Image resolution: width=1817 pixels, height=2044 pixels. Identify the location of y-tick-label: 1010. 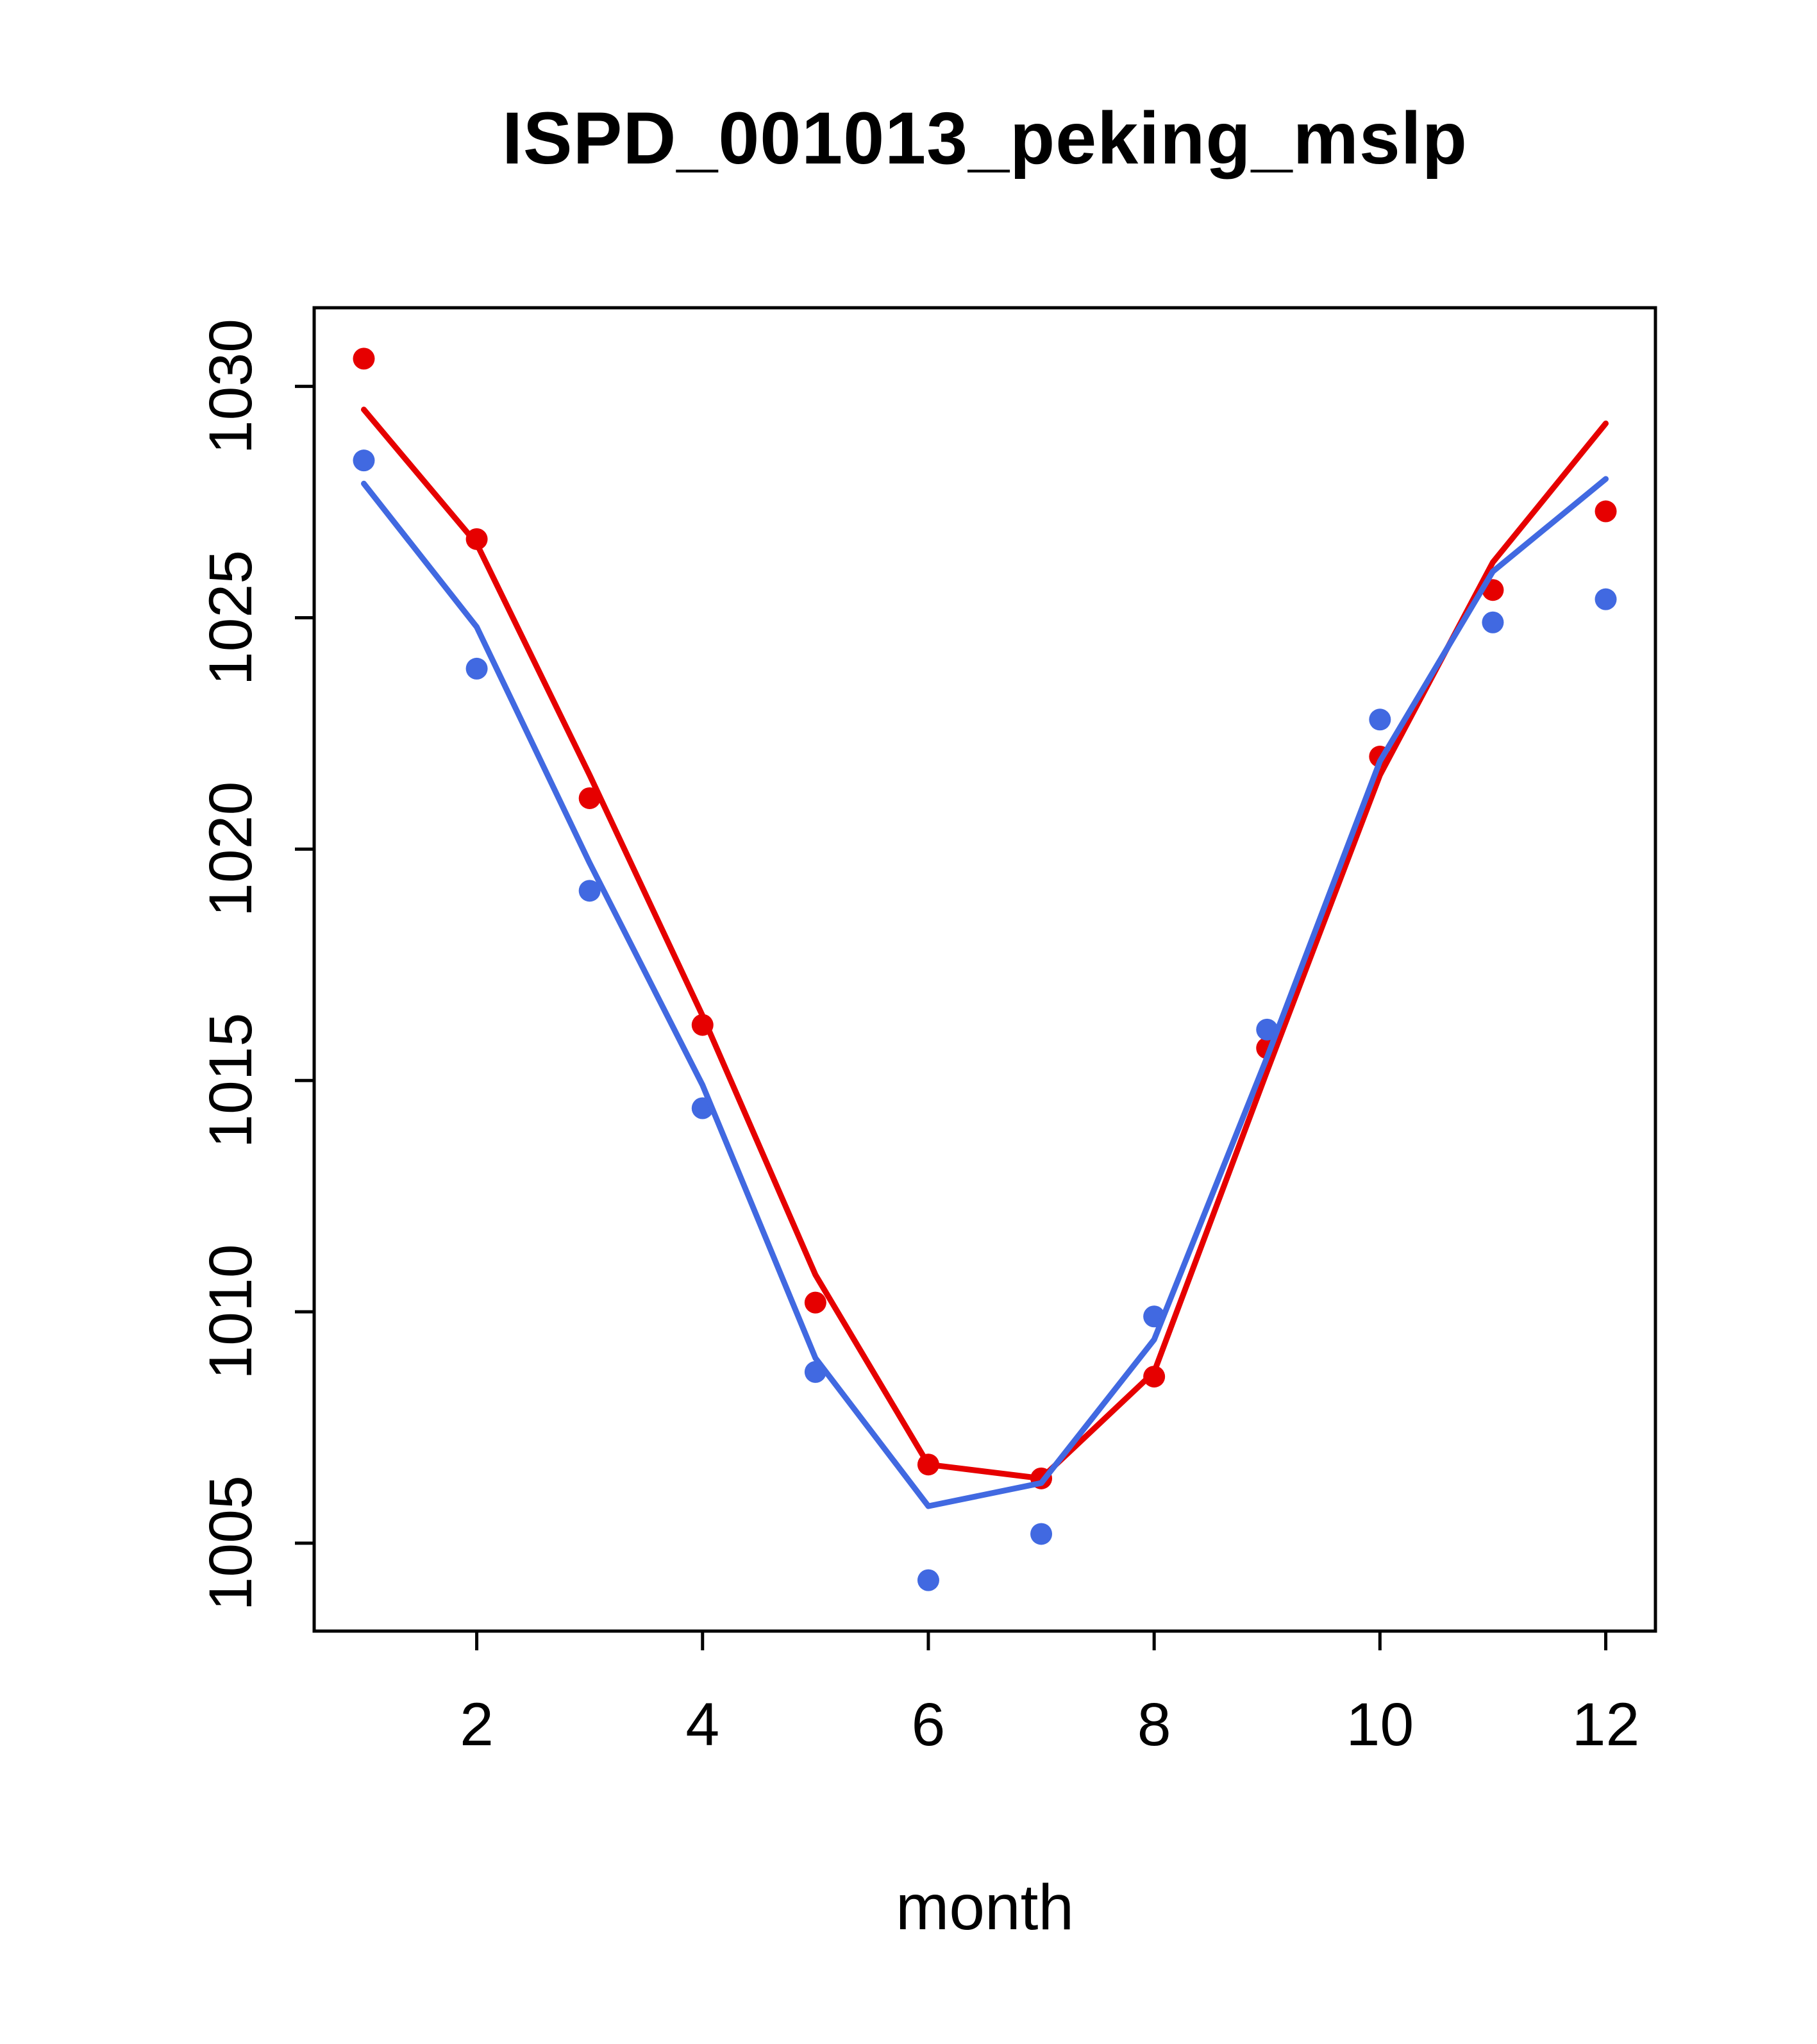
(231, 1311).